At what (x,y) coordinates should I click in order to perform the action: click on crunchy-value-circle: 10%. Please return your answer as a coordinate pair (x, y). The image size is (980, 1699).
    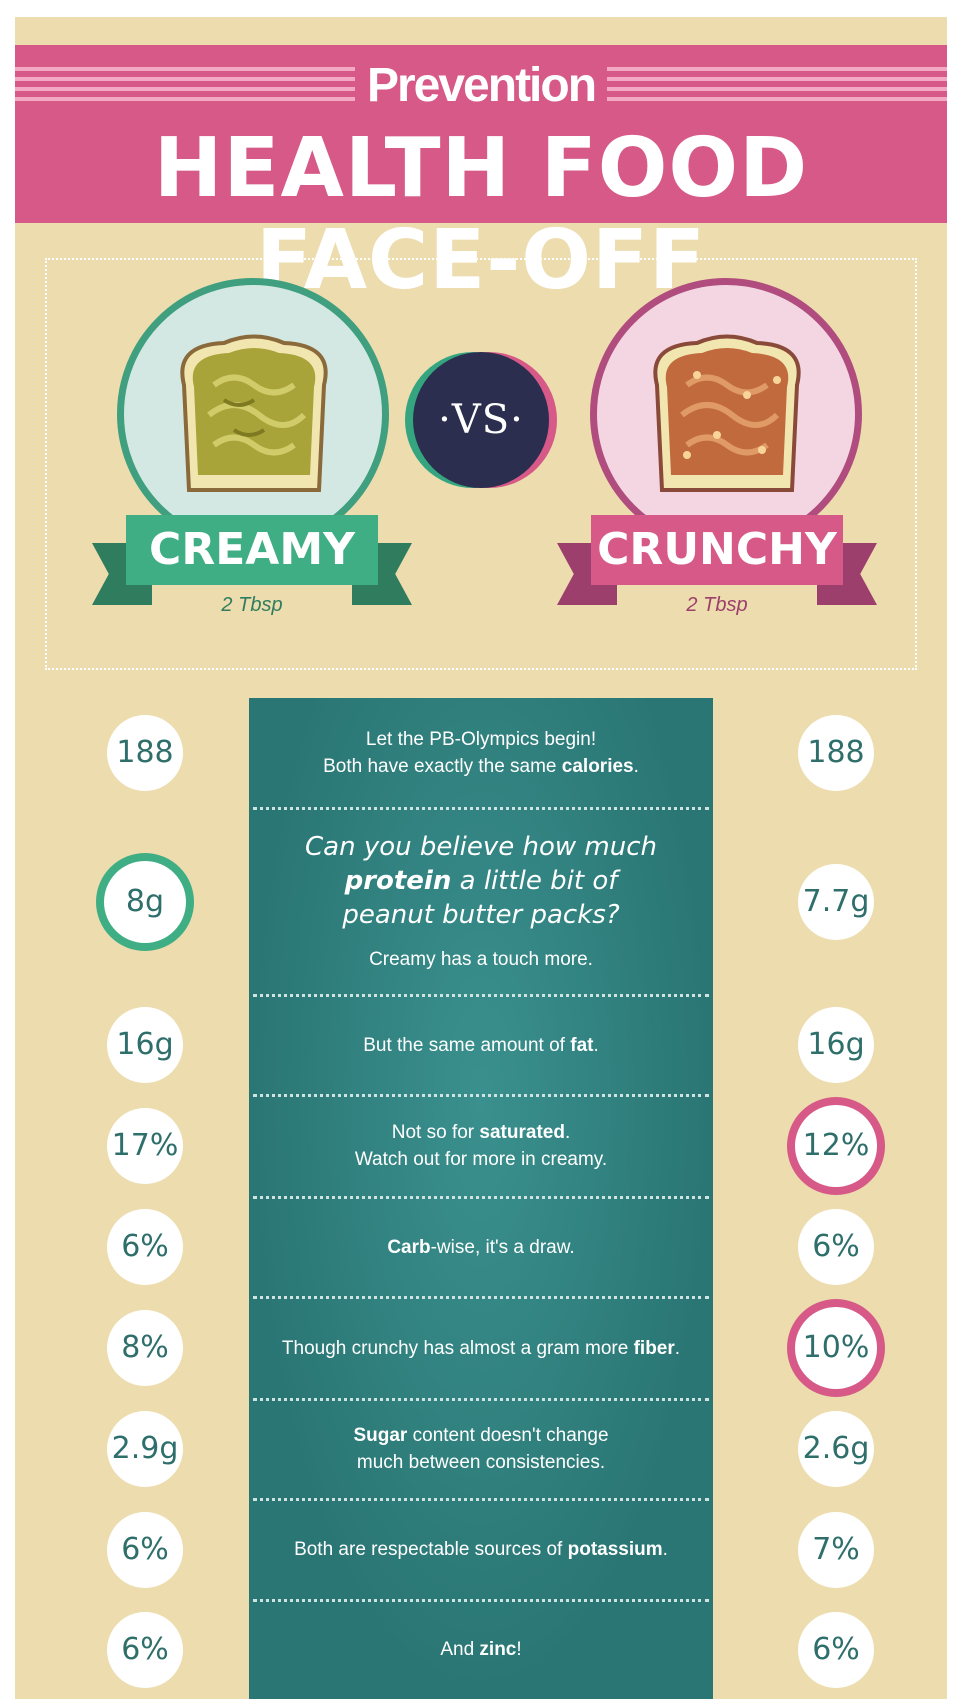
    Looking at the image, I should click on (836, 1348).